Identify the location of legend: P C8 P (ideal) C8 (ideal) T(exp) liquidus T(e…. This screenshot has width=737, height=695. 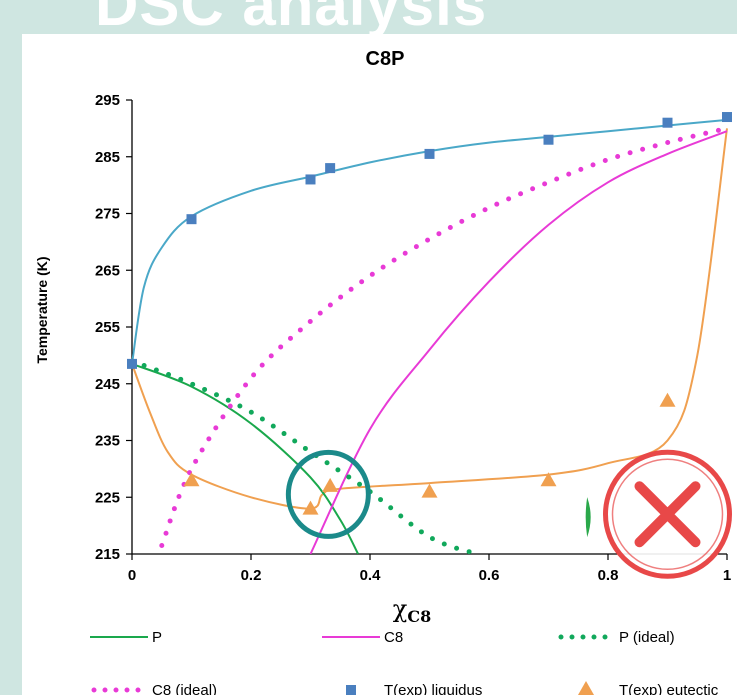
(404, 662).